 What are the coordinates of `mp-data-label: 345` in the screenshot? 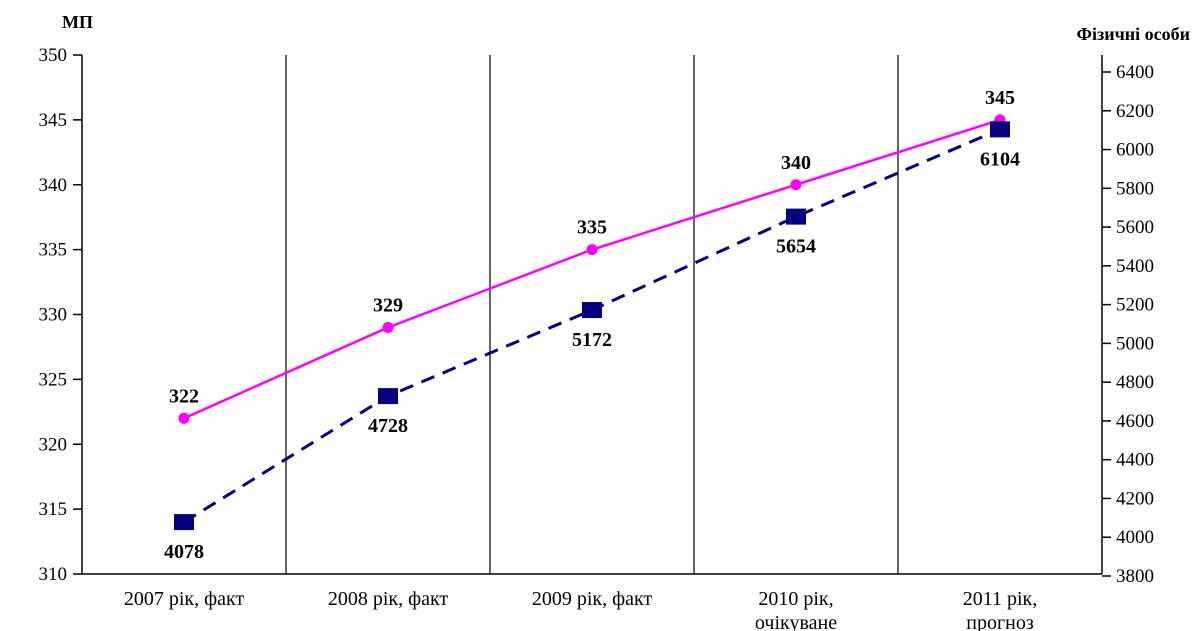 It's located at (1000, 98).